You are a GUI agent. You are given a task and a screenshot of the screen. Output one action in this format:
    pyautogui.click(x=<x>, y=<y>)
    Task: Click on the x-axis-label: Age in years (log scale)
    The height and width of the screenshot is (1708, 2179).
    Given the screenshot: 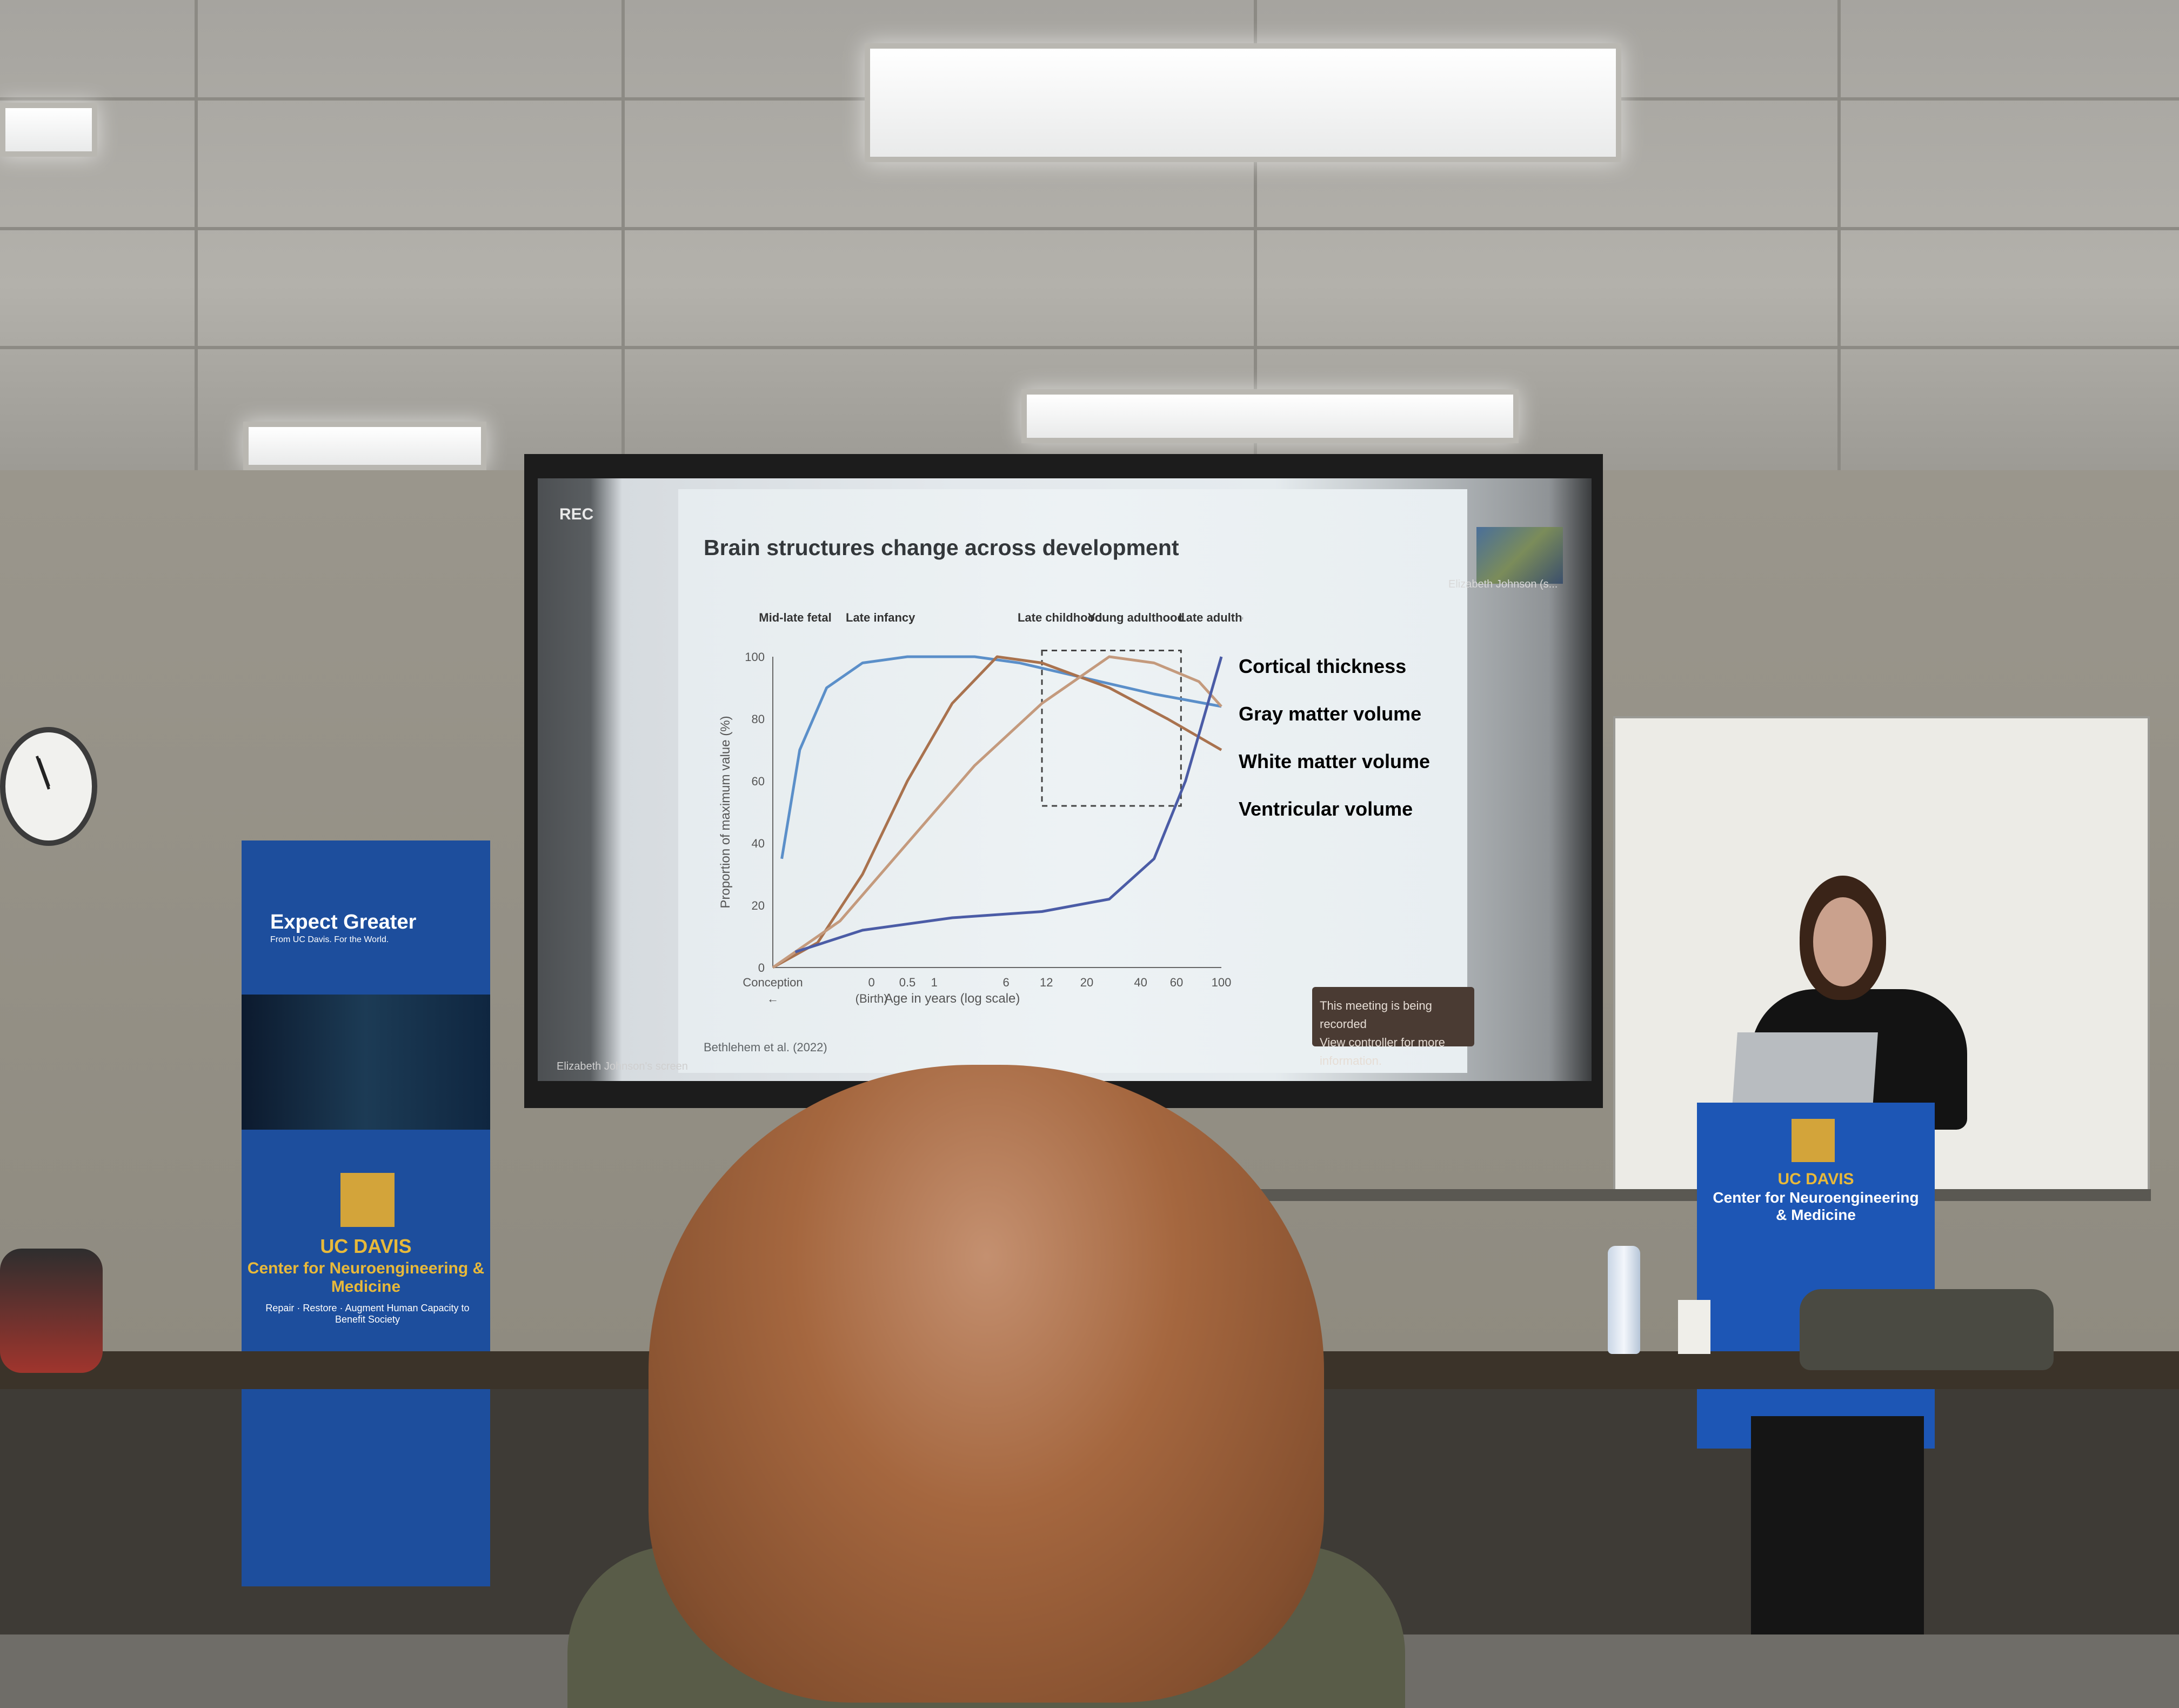 What is the action you would take?
    pyautogui.click(x=953, y=998)
    